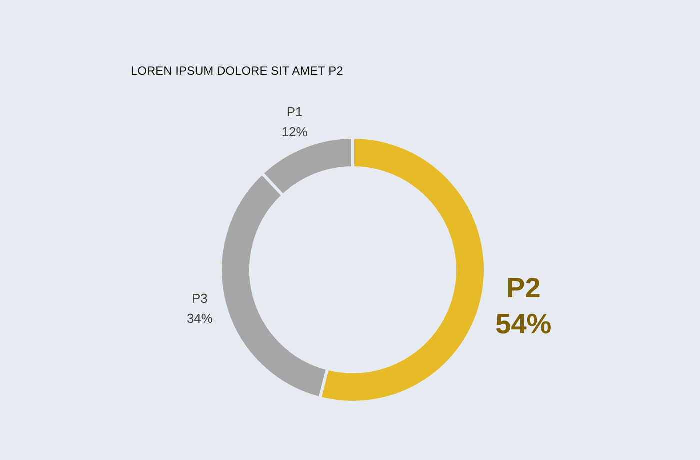 The width and height of the screenshot is (700, 460). I want to click on data-label: 12%, so click(295, 132).